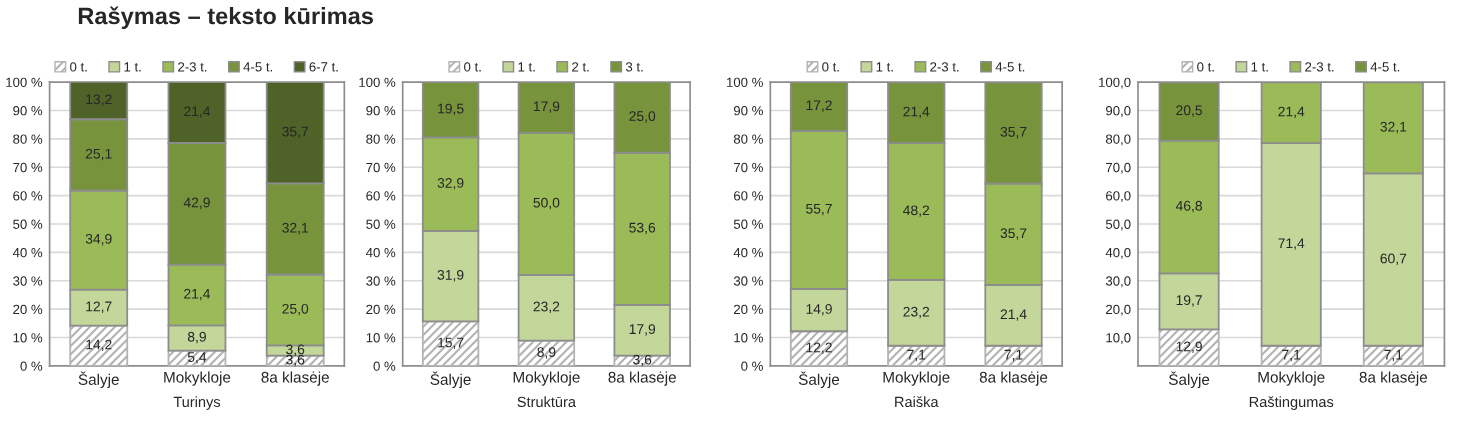 The image size is (1459, 432). Describe the element at coordinates (916, 211) in the screenshot. I see `data-label: 48,2` at that location.